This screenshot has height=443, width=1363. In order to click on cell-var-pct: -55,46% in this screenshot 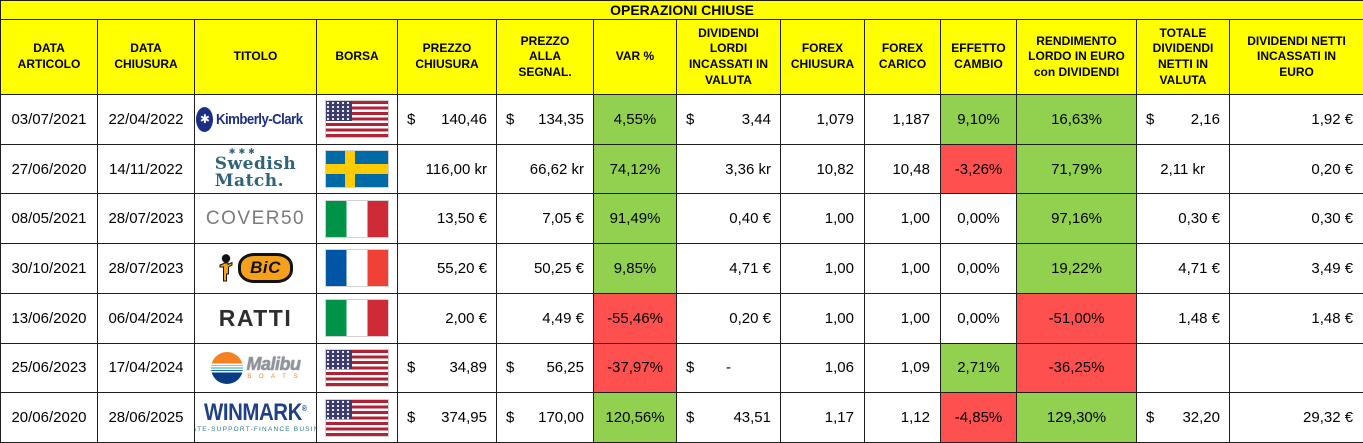, I will do `click(635, 318)`.